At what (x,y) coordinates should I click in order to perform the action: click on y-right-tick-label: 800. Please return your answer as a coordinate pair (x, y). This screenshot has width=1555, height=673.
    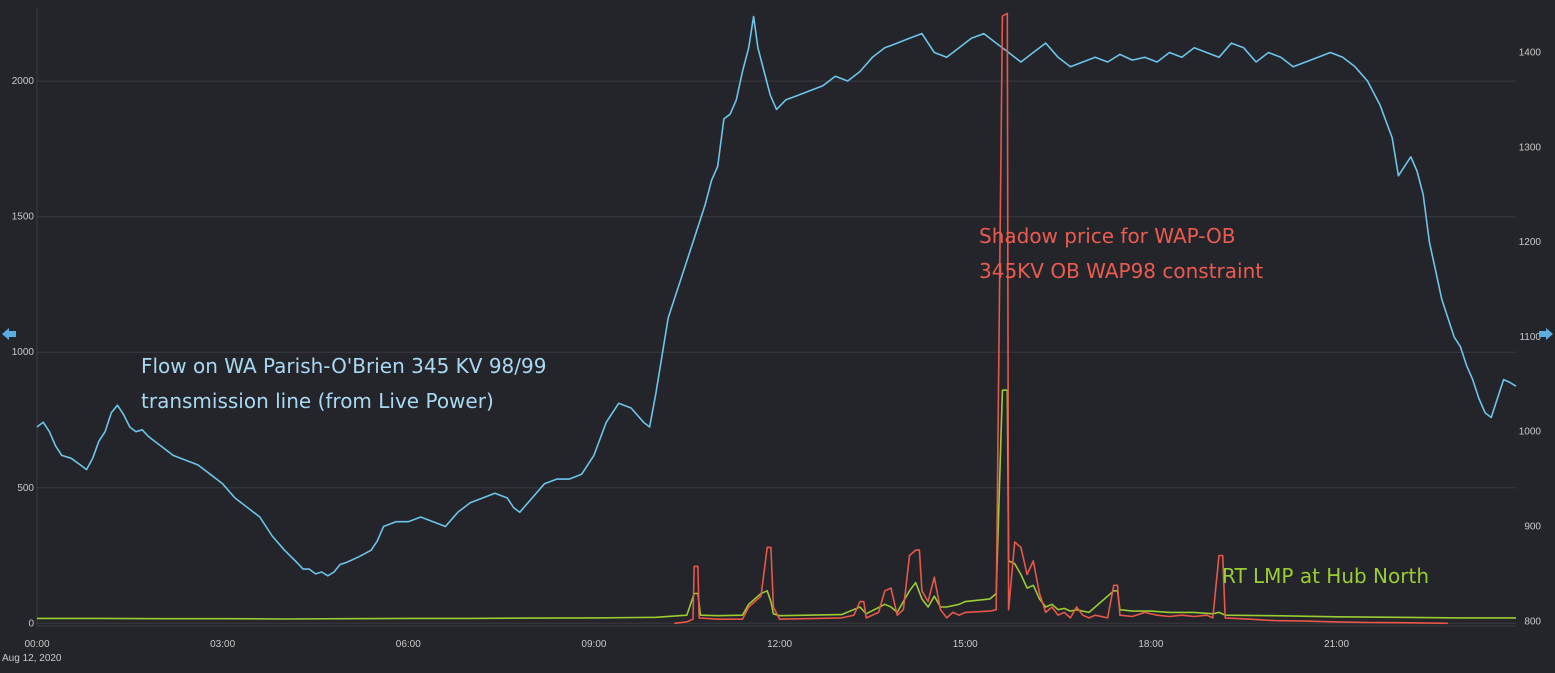
    Looking at the image, I should click on (1532, 621).